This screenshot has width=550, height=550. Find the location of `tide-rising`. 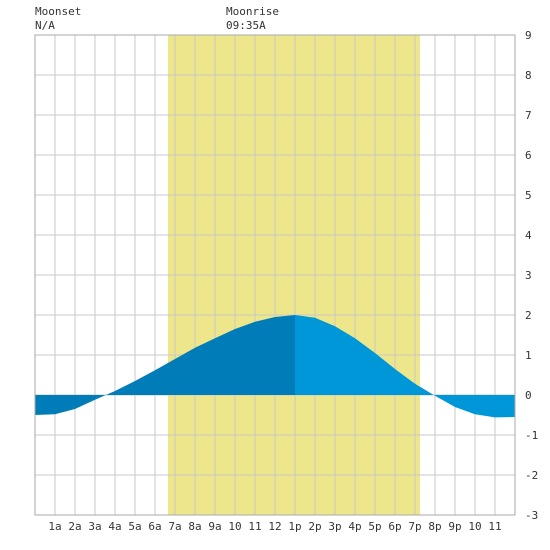

tide-rising is located at coordinates (165, 365).